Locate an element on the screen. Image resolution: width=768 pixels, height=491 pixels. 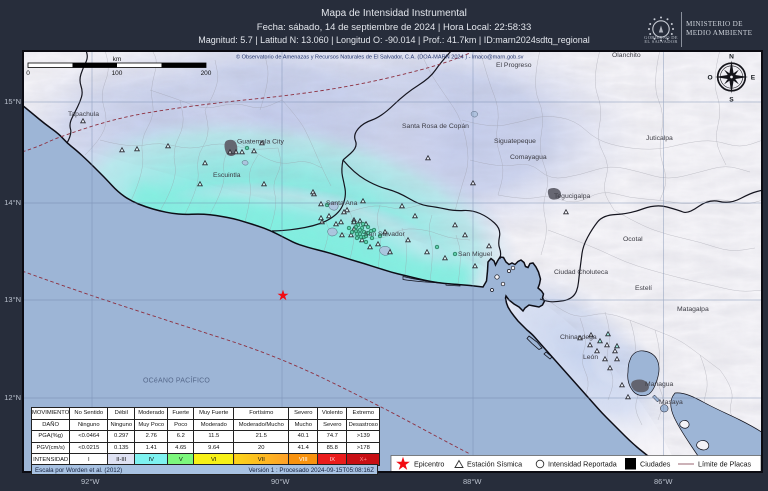
svg-text: Siguatepeque is located at coordinates (515, 141).